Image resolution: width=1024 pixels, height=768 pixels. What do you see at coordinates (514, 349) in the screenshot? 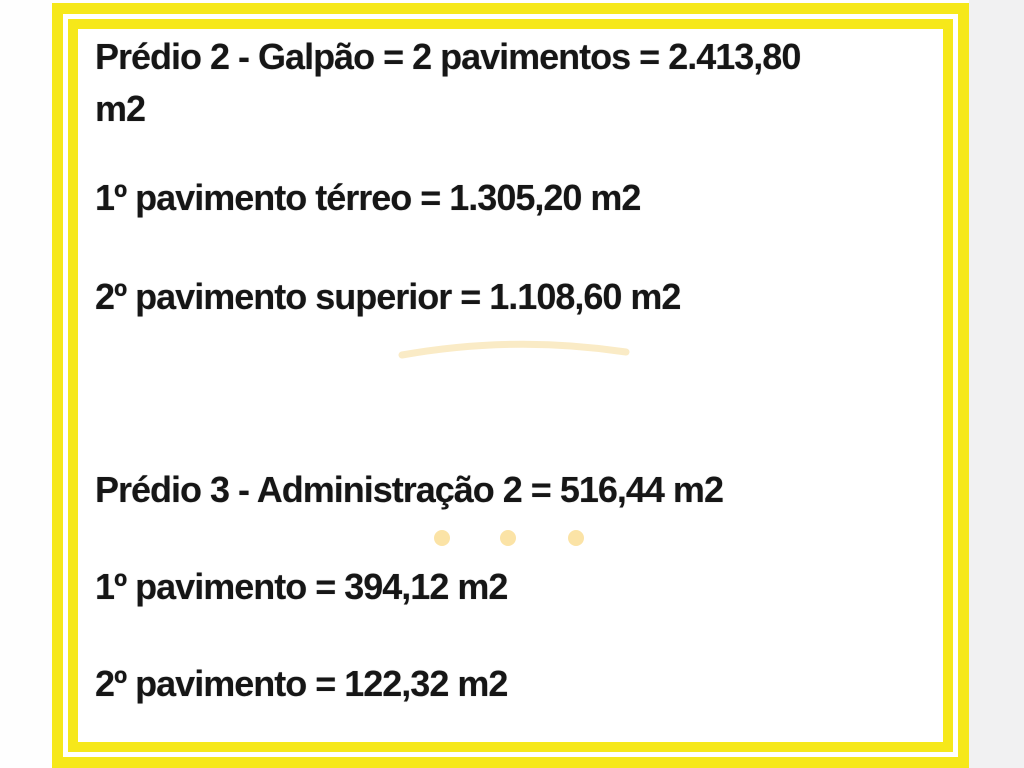
I see `watermark-arc` at bounding box center [514, 349].